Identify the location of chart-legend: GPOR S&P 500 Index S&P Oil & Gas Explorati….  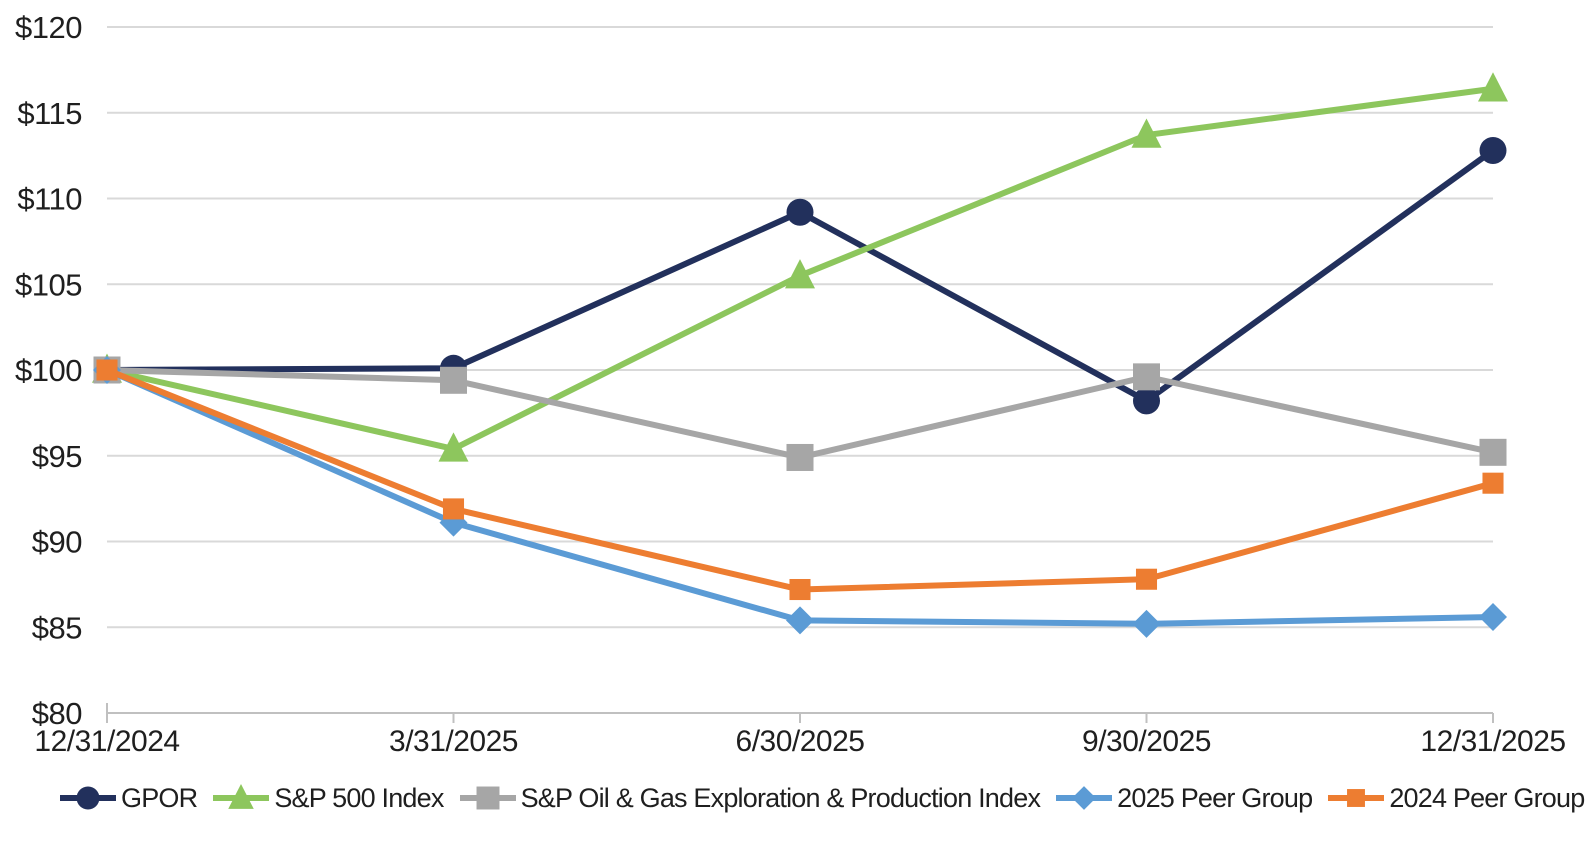
(822, 798).